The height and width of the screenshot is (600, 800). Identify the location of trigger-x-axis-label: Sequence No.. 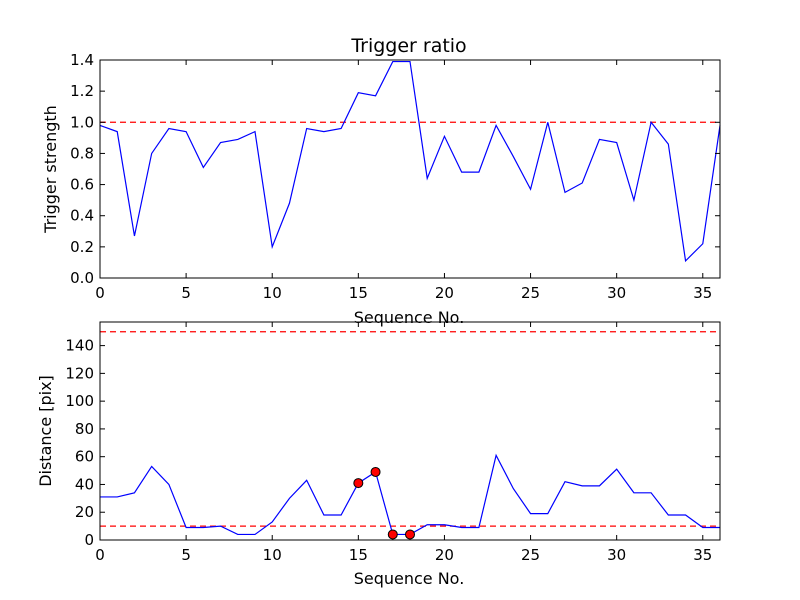
(409, 317).